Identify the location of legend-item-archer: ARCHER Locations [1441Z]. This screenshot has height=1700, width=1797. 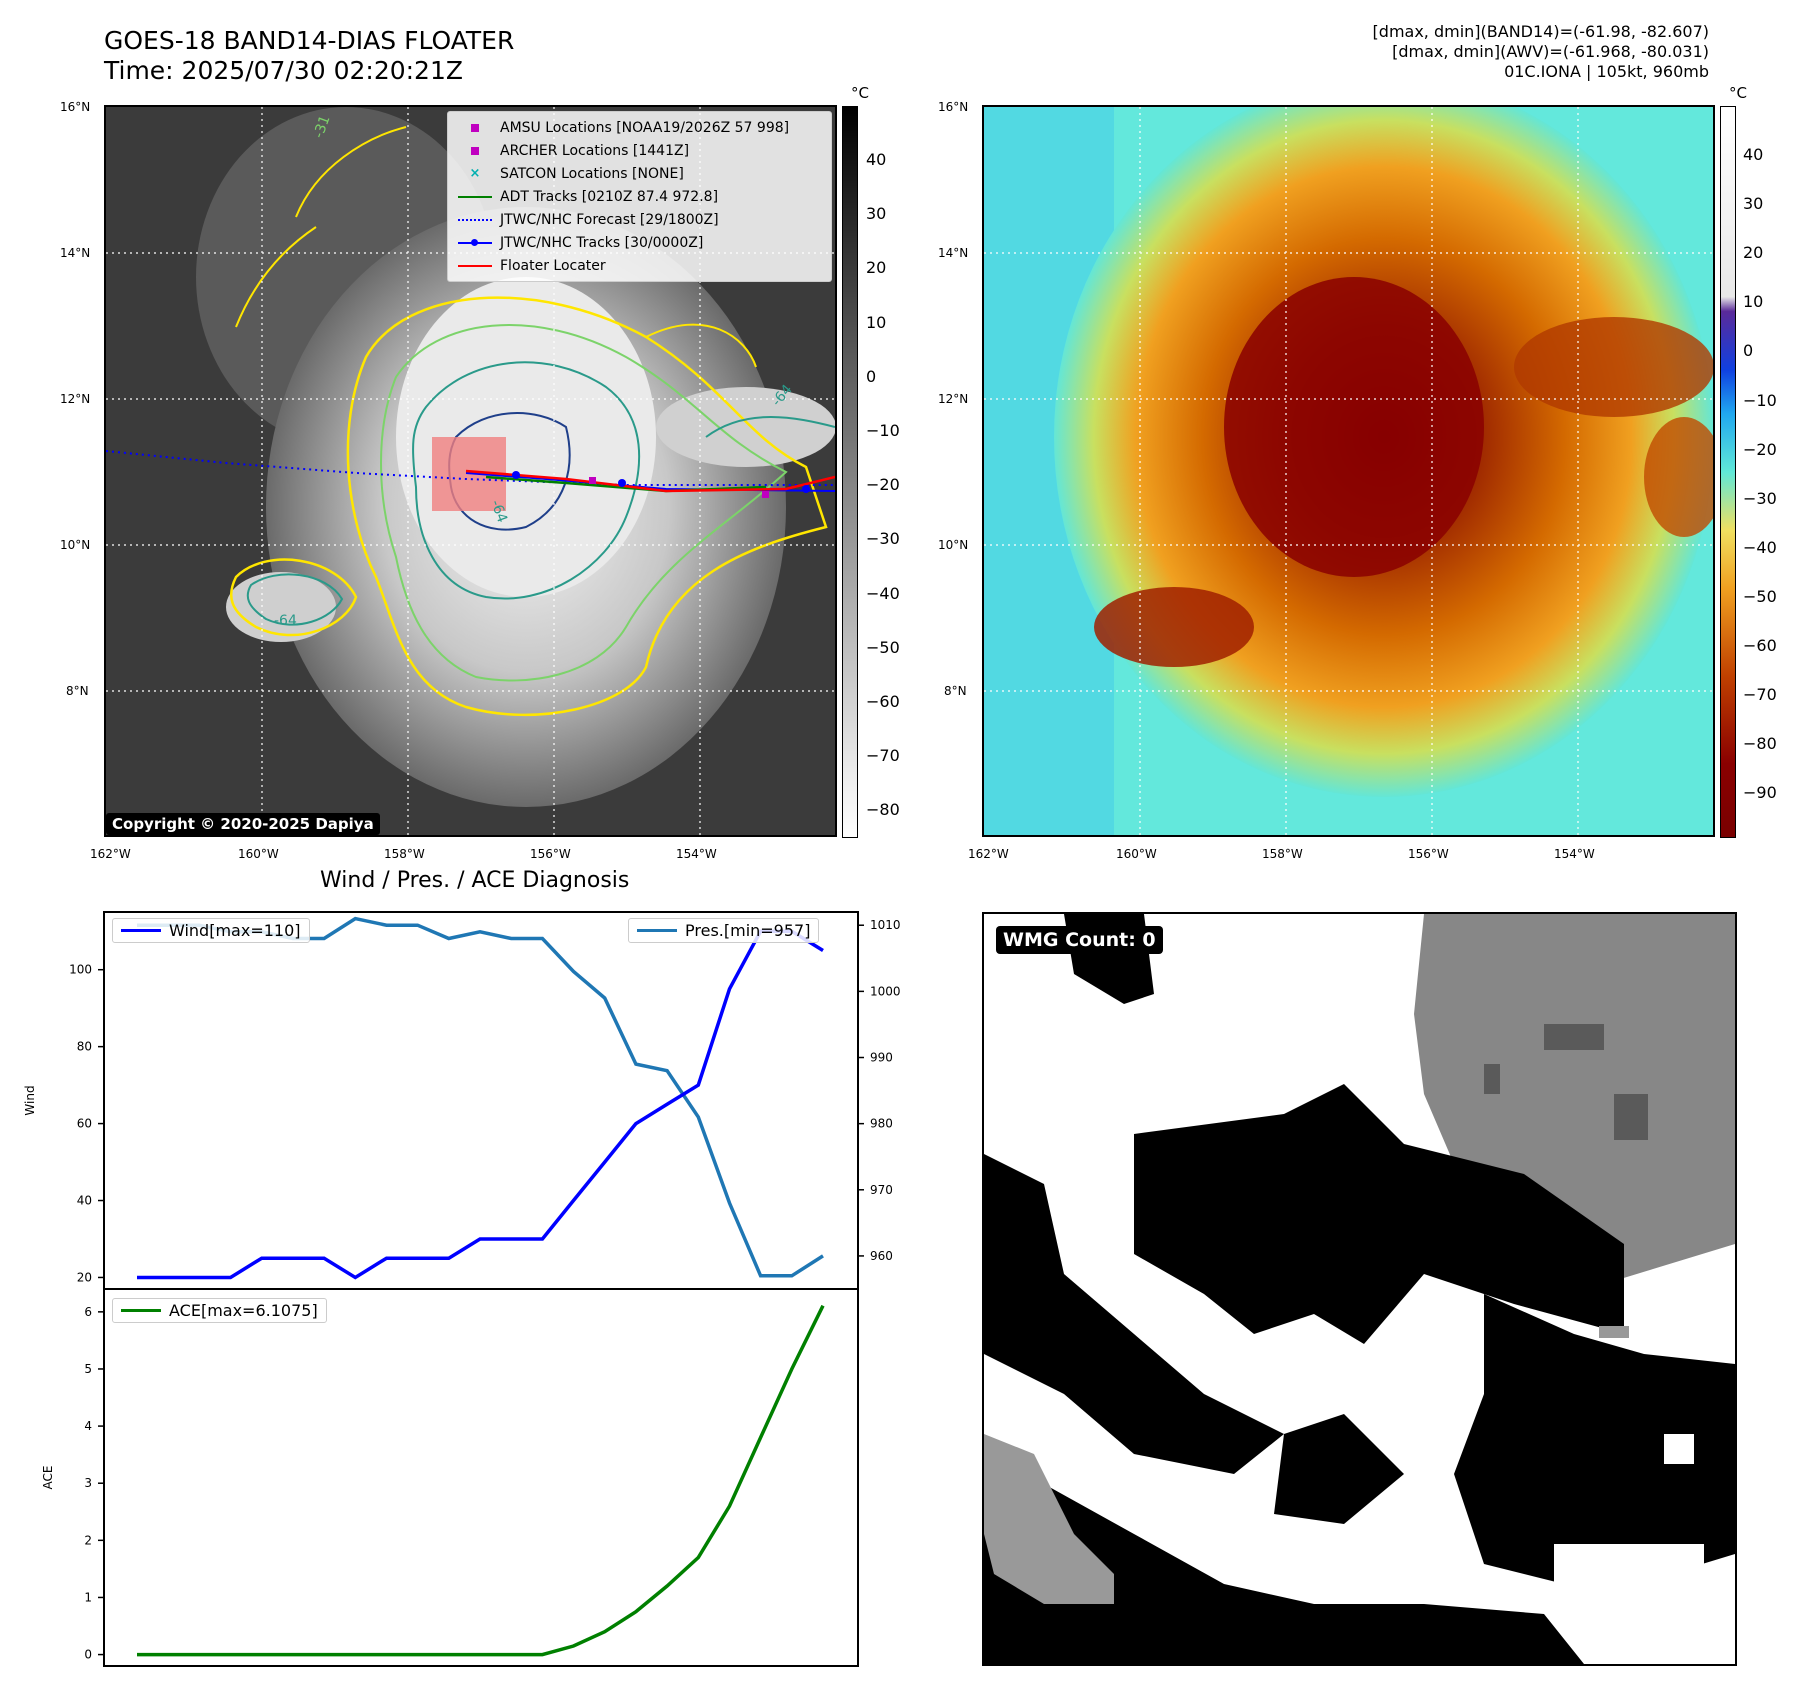
(639, 150).